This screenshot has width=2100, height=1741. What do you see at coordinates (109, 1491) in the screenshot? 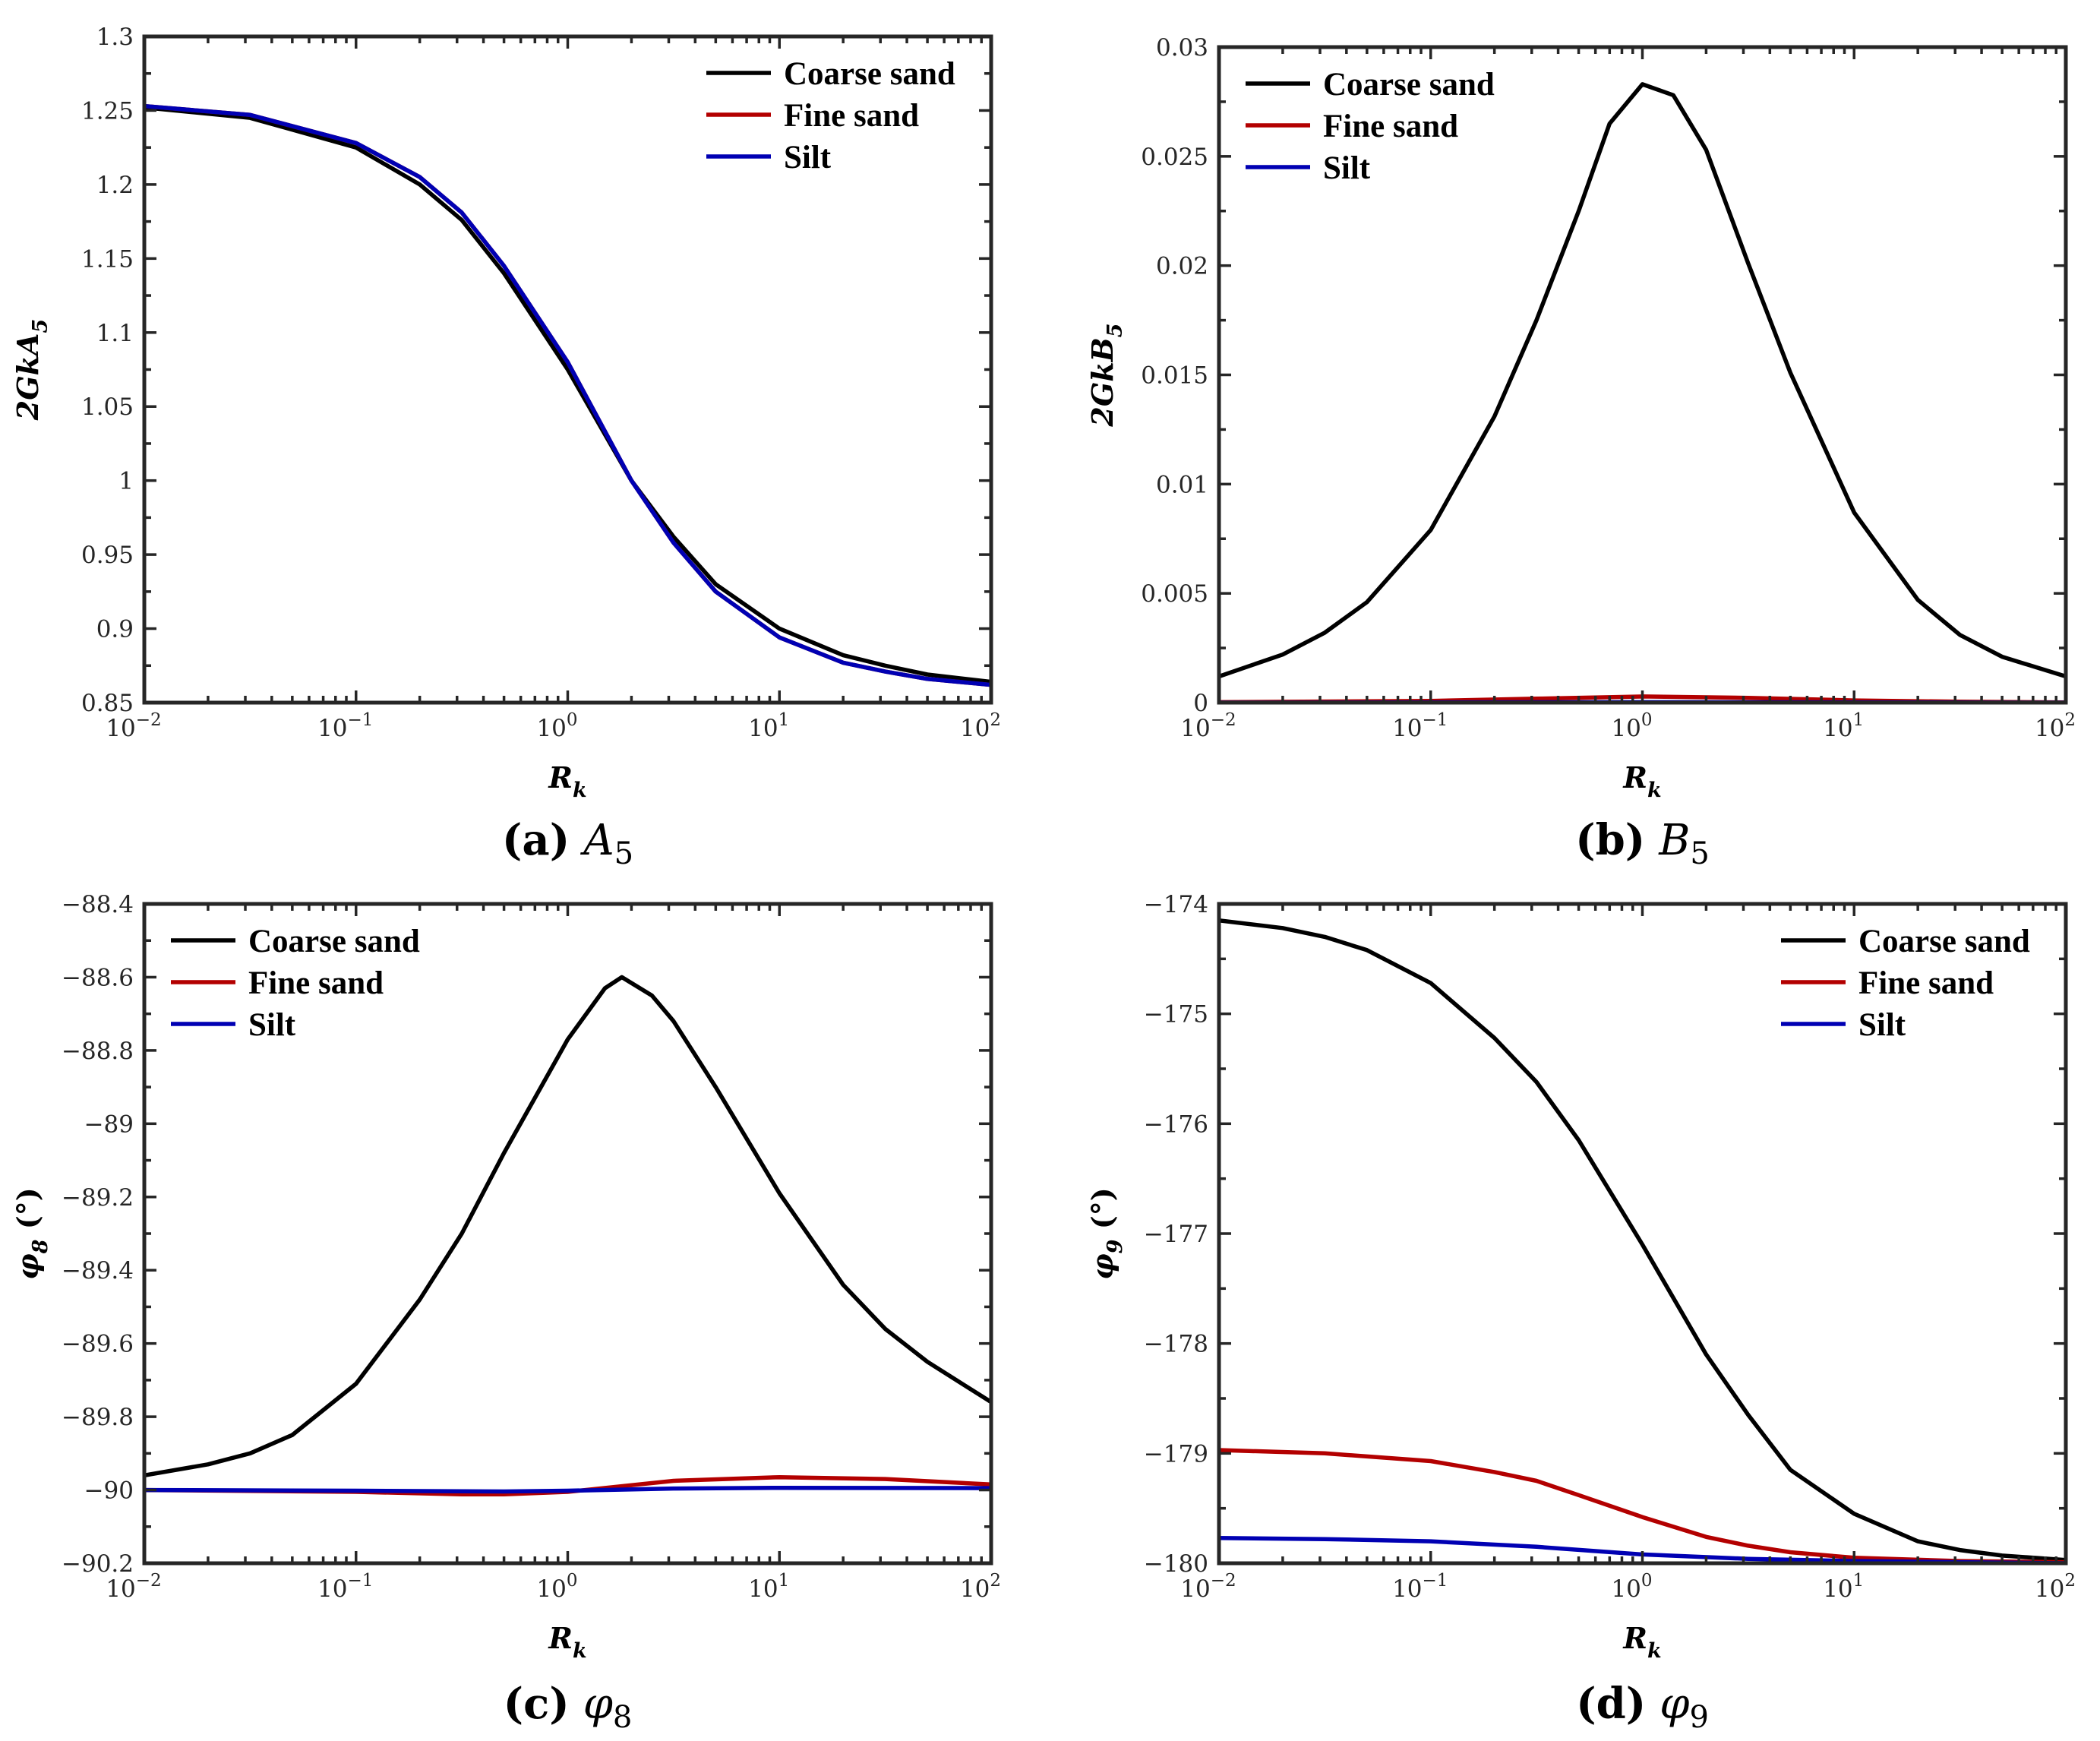
I see `y-tick-label: −90` at bounding box center [109, 1491].